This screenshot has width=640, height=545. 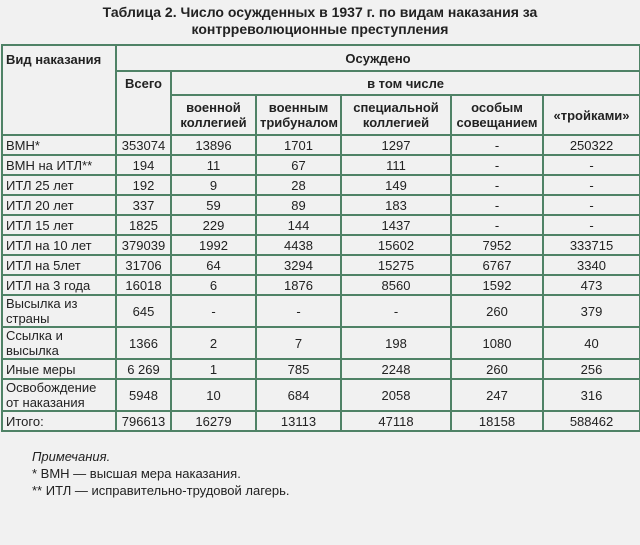 What do you see at coordinates (143, 145) in the screenshot?
I see `cell: 353074` at bounding box center [143, 145].